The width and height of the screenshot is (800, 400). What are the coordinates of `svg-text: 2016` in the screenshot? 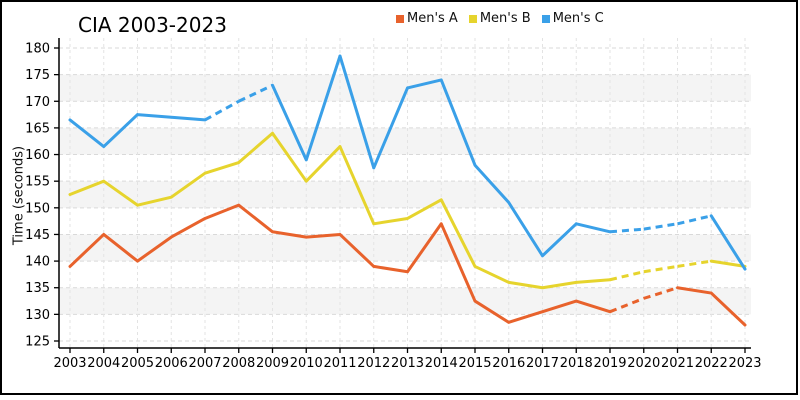 It's located at (508, 363).